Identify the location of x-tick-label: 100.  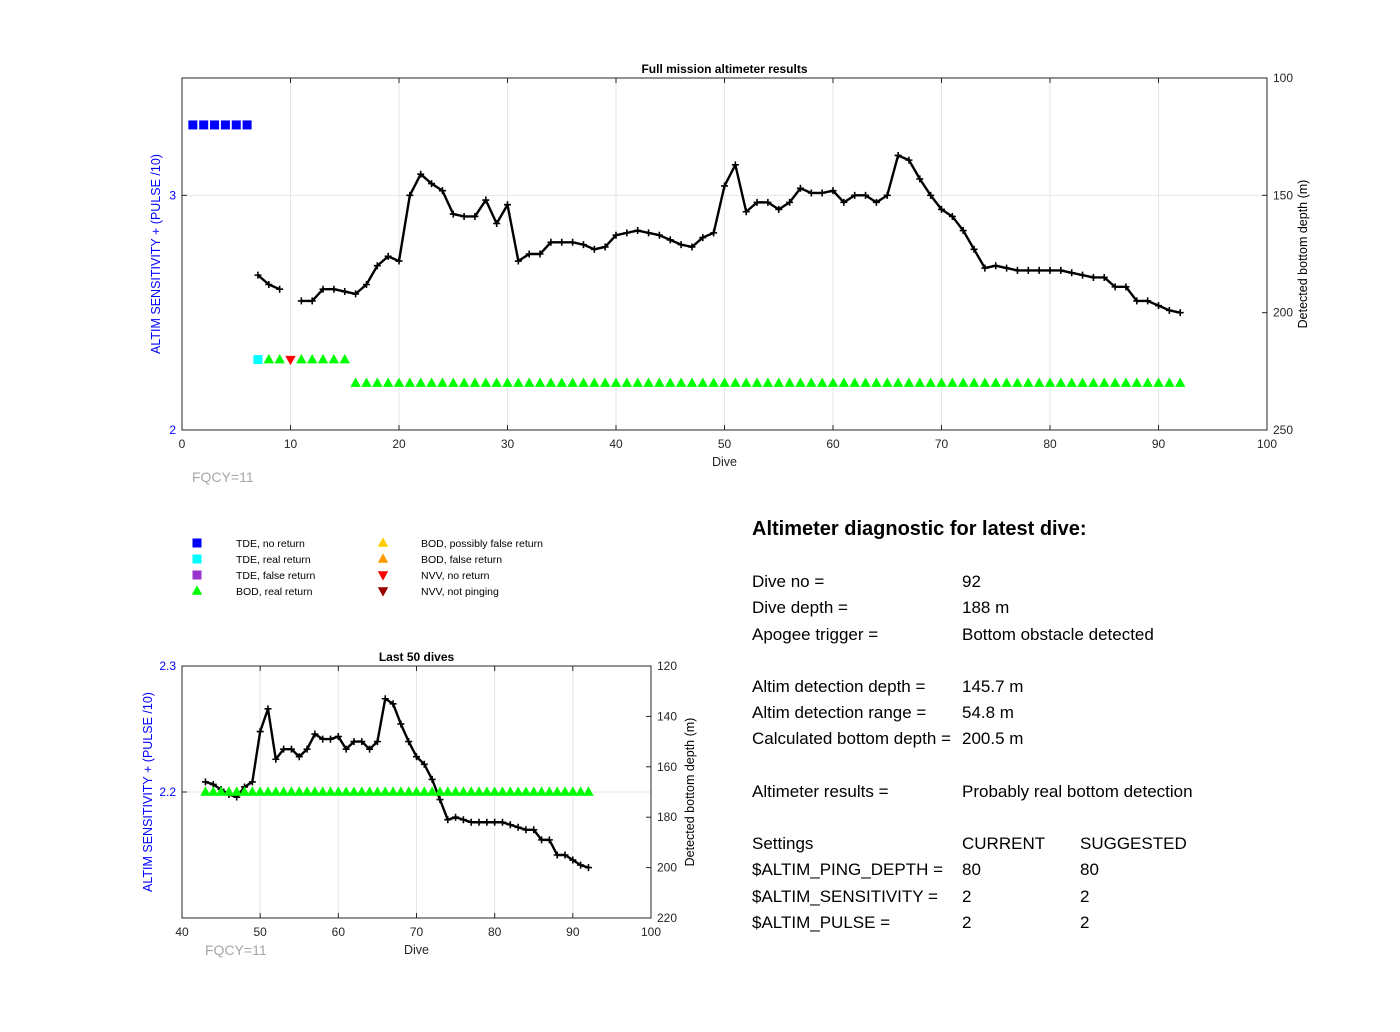
(1267, 444).